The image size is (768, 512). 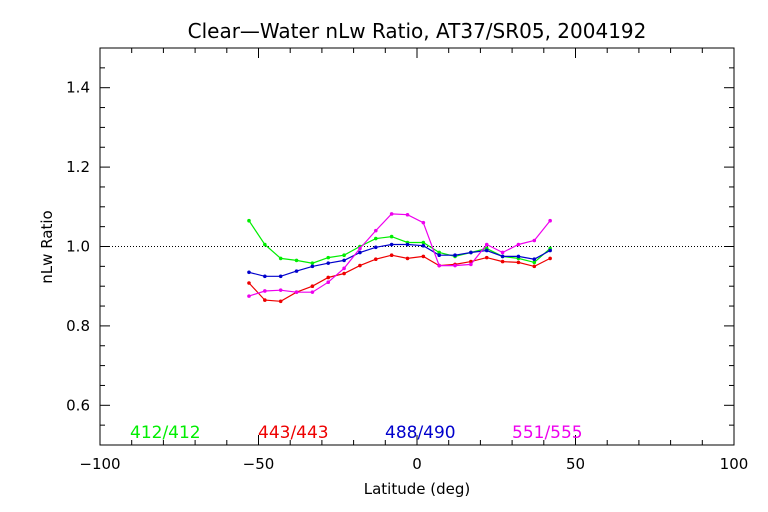 What do you see at coordinates (78, 405) in the screenshot?
I see `y-tick-label: 0.6` at bounding box center [78, 405].